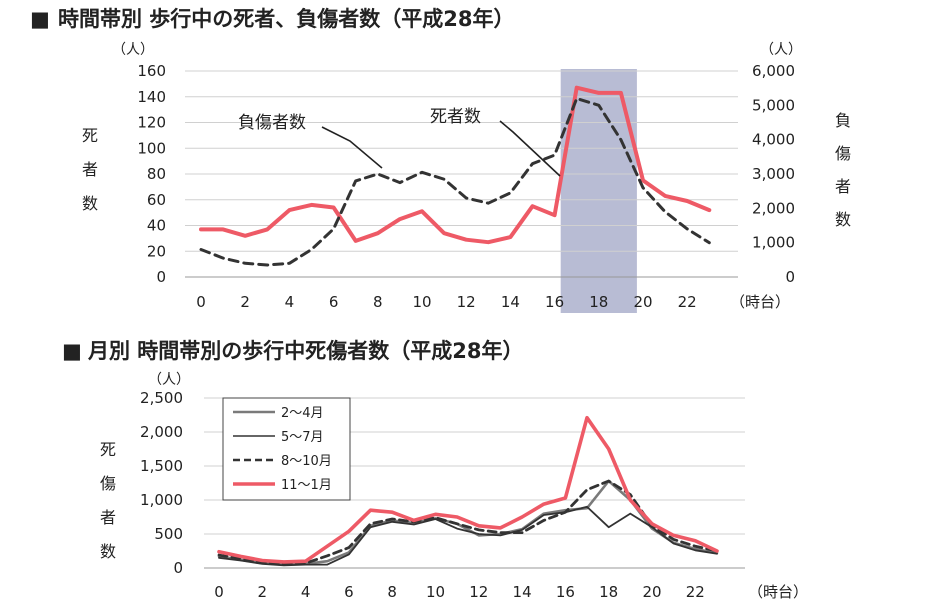 The width and height of the screenshot is (940, 610). Describe the element at coordinates (161, 466) in the screenshot. I see `chart-2-y-tick-label: 1,500` at that location.